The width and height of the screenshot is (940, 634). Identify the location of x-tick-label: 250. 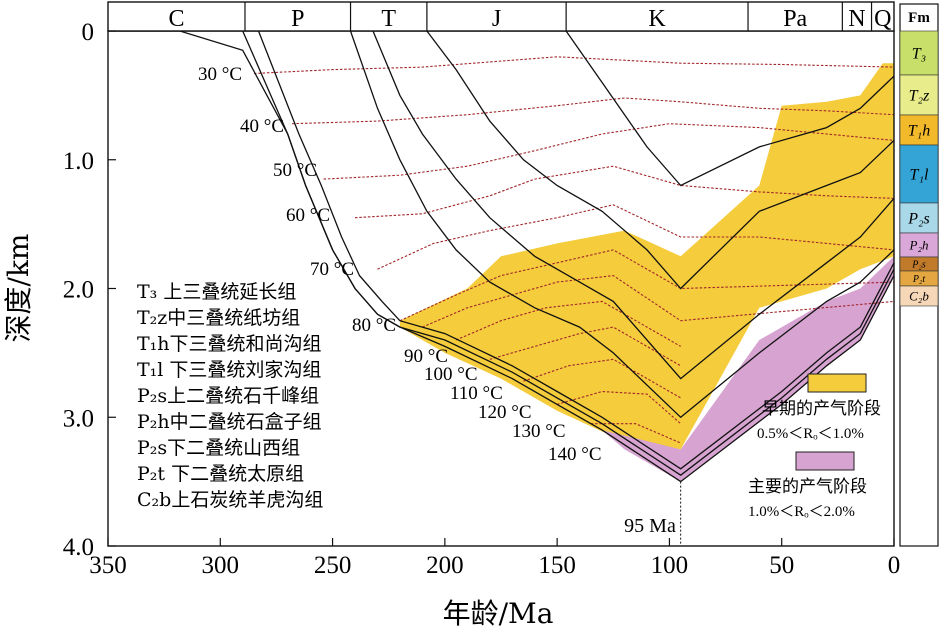
(333, 565).